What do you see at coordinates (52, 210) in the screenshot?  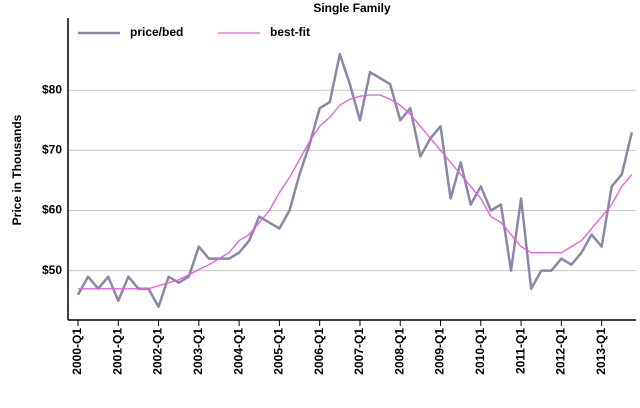 I see `y-tick-label: $60` at bounding box center [52, 210].